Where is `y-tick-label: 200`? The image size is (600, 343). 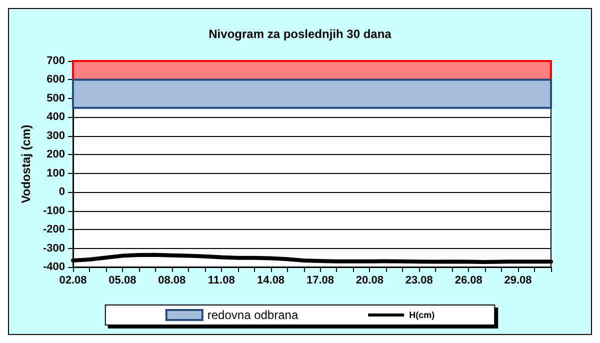
y-tick-label: 200 is located at coordinates (55, 154).